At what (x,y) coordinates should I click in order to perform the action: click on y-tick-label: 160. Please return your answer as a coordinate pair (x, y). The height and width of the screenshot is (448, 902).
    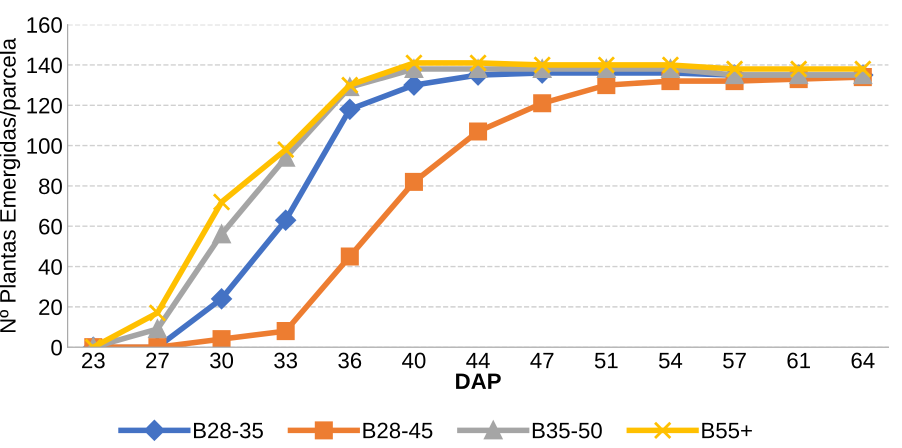
    Looking at the image, I should click on (44, 25).